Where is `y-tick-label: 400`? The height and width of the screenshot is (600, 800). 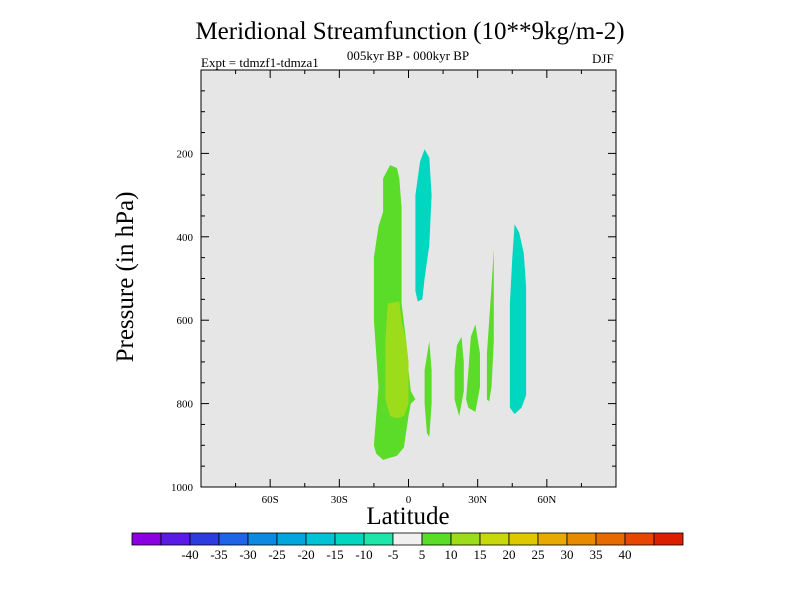 y-tick-label: 400 is located at coordinates (185, 238).